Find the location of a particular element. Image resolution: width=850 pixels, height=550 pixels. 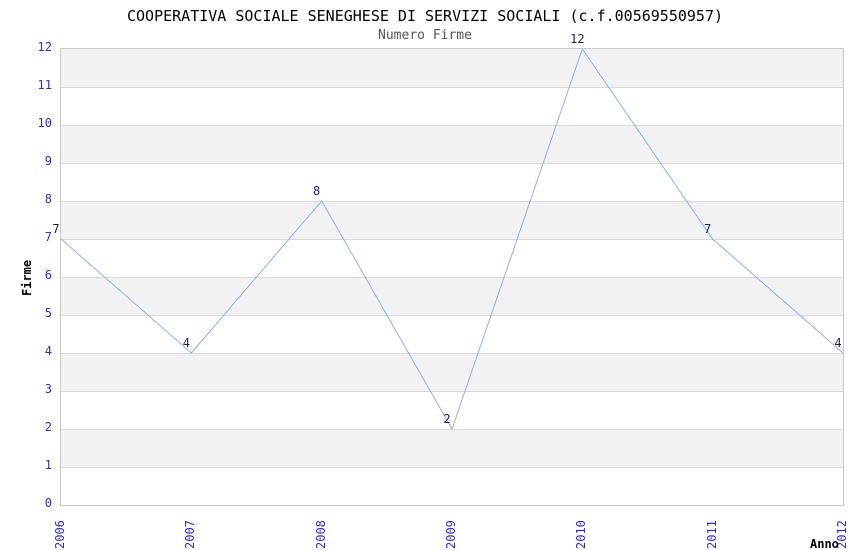

x-tick-label: 2007 is located at coordinates (190, 534).